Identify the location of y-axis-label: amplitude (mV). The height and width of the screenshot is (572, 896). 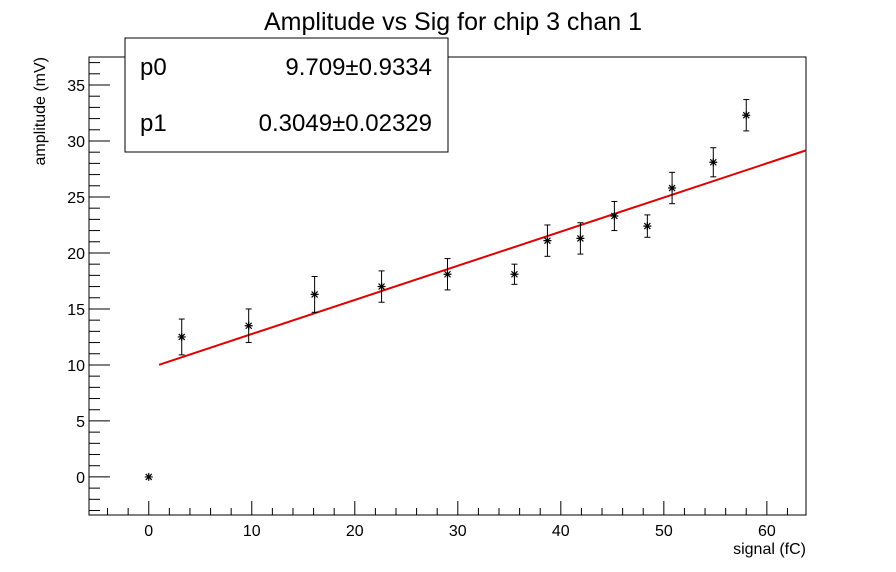
(40, 111).